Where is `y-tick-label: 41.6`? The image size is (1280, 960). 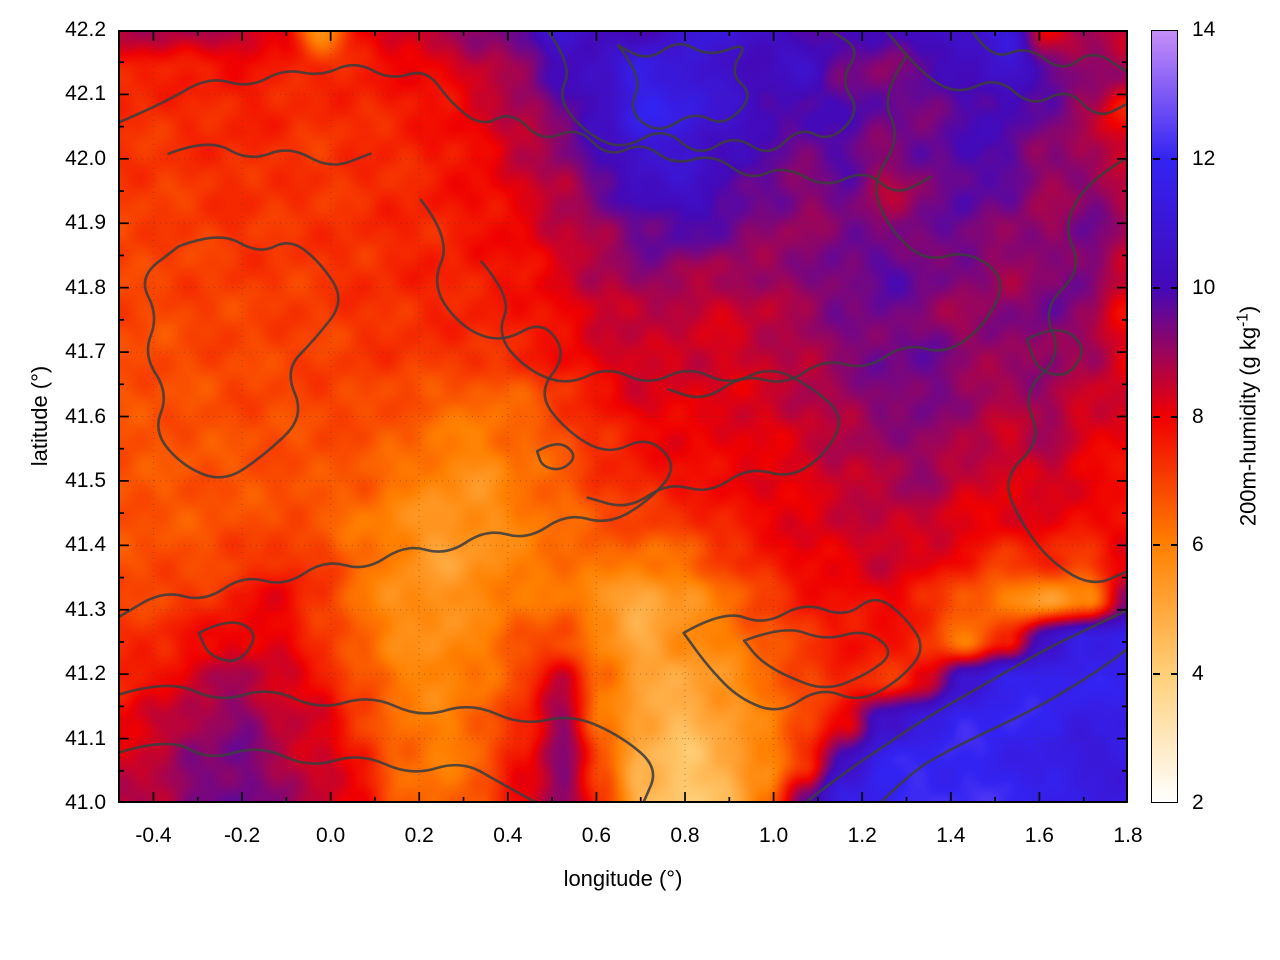 y-tick-label: 41.6 is located at coordinates (85, 416).